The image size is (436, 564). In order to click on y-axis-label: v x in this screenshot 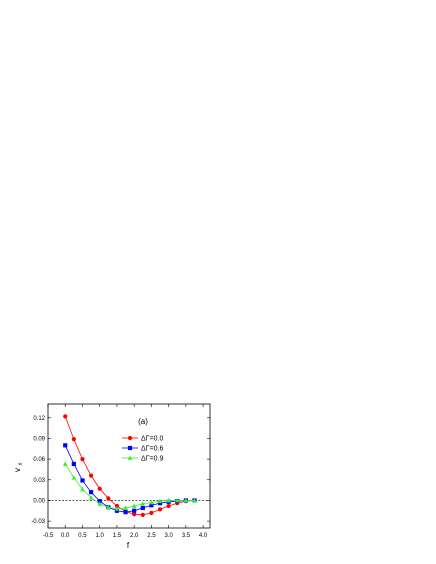, I will do `click(18, 468)`.